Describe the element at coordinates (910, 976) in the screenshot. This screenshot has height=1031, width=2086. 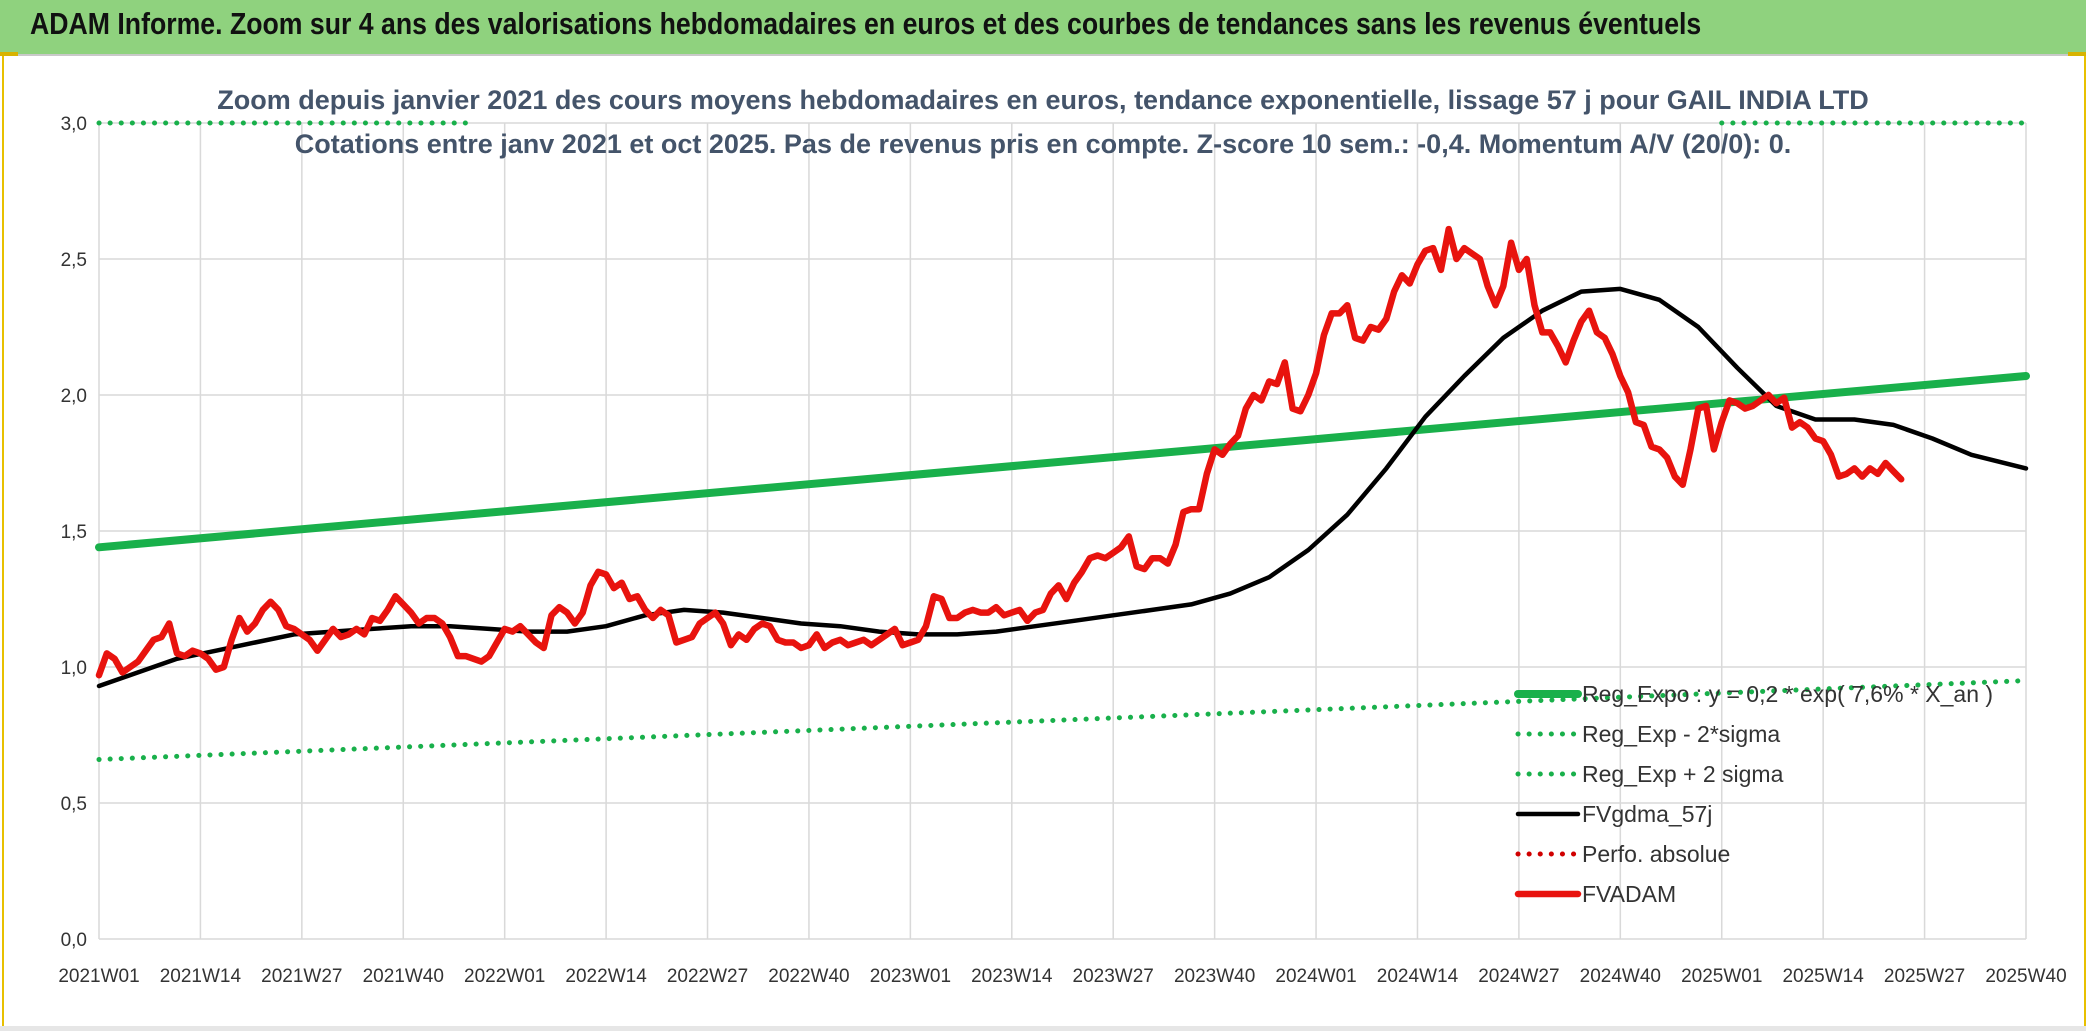
I see `x-tick-label: 2023W01` at that location.